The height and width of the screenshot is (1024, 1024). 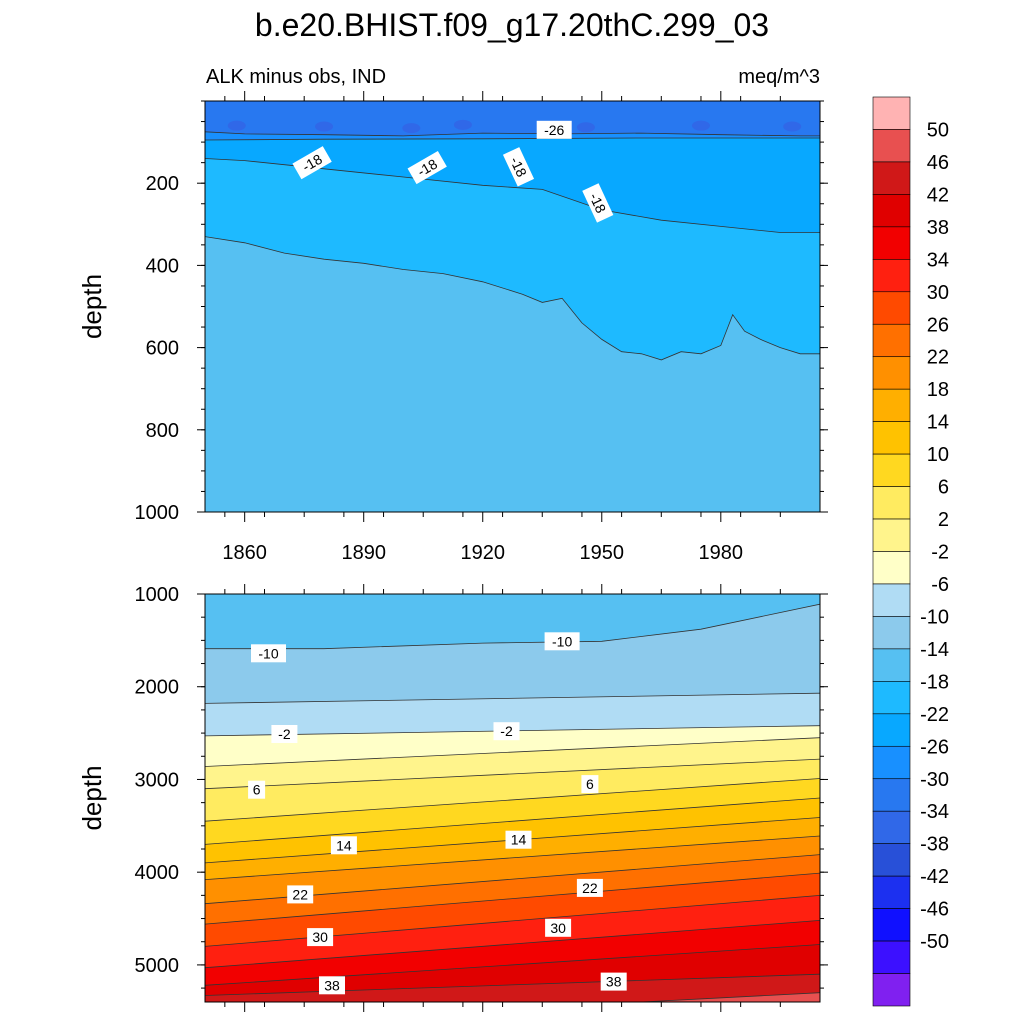 What do you see at coordinates (934, 682) in the screenshot?
I see `colorbar-label: -18` at bounding box center [934, 682].